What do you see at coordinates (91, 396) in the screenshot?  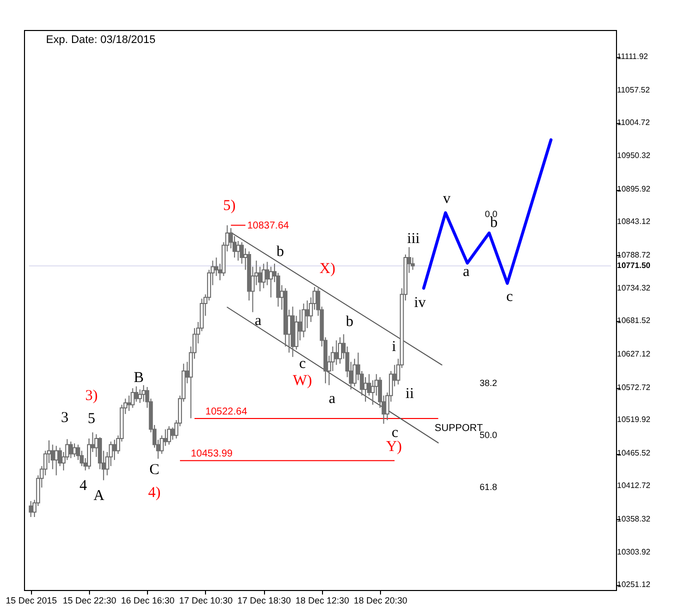 I see `annotation: 3)` at bounding box center [91, 396].